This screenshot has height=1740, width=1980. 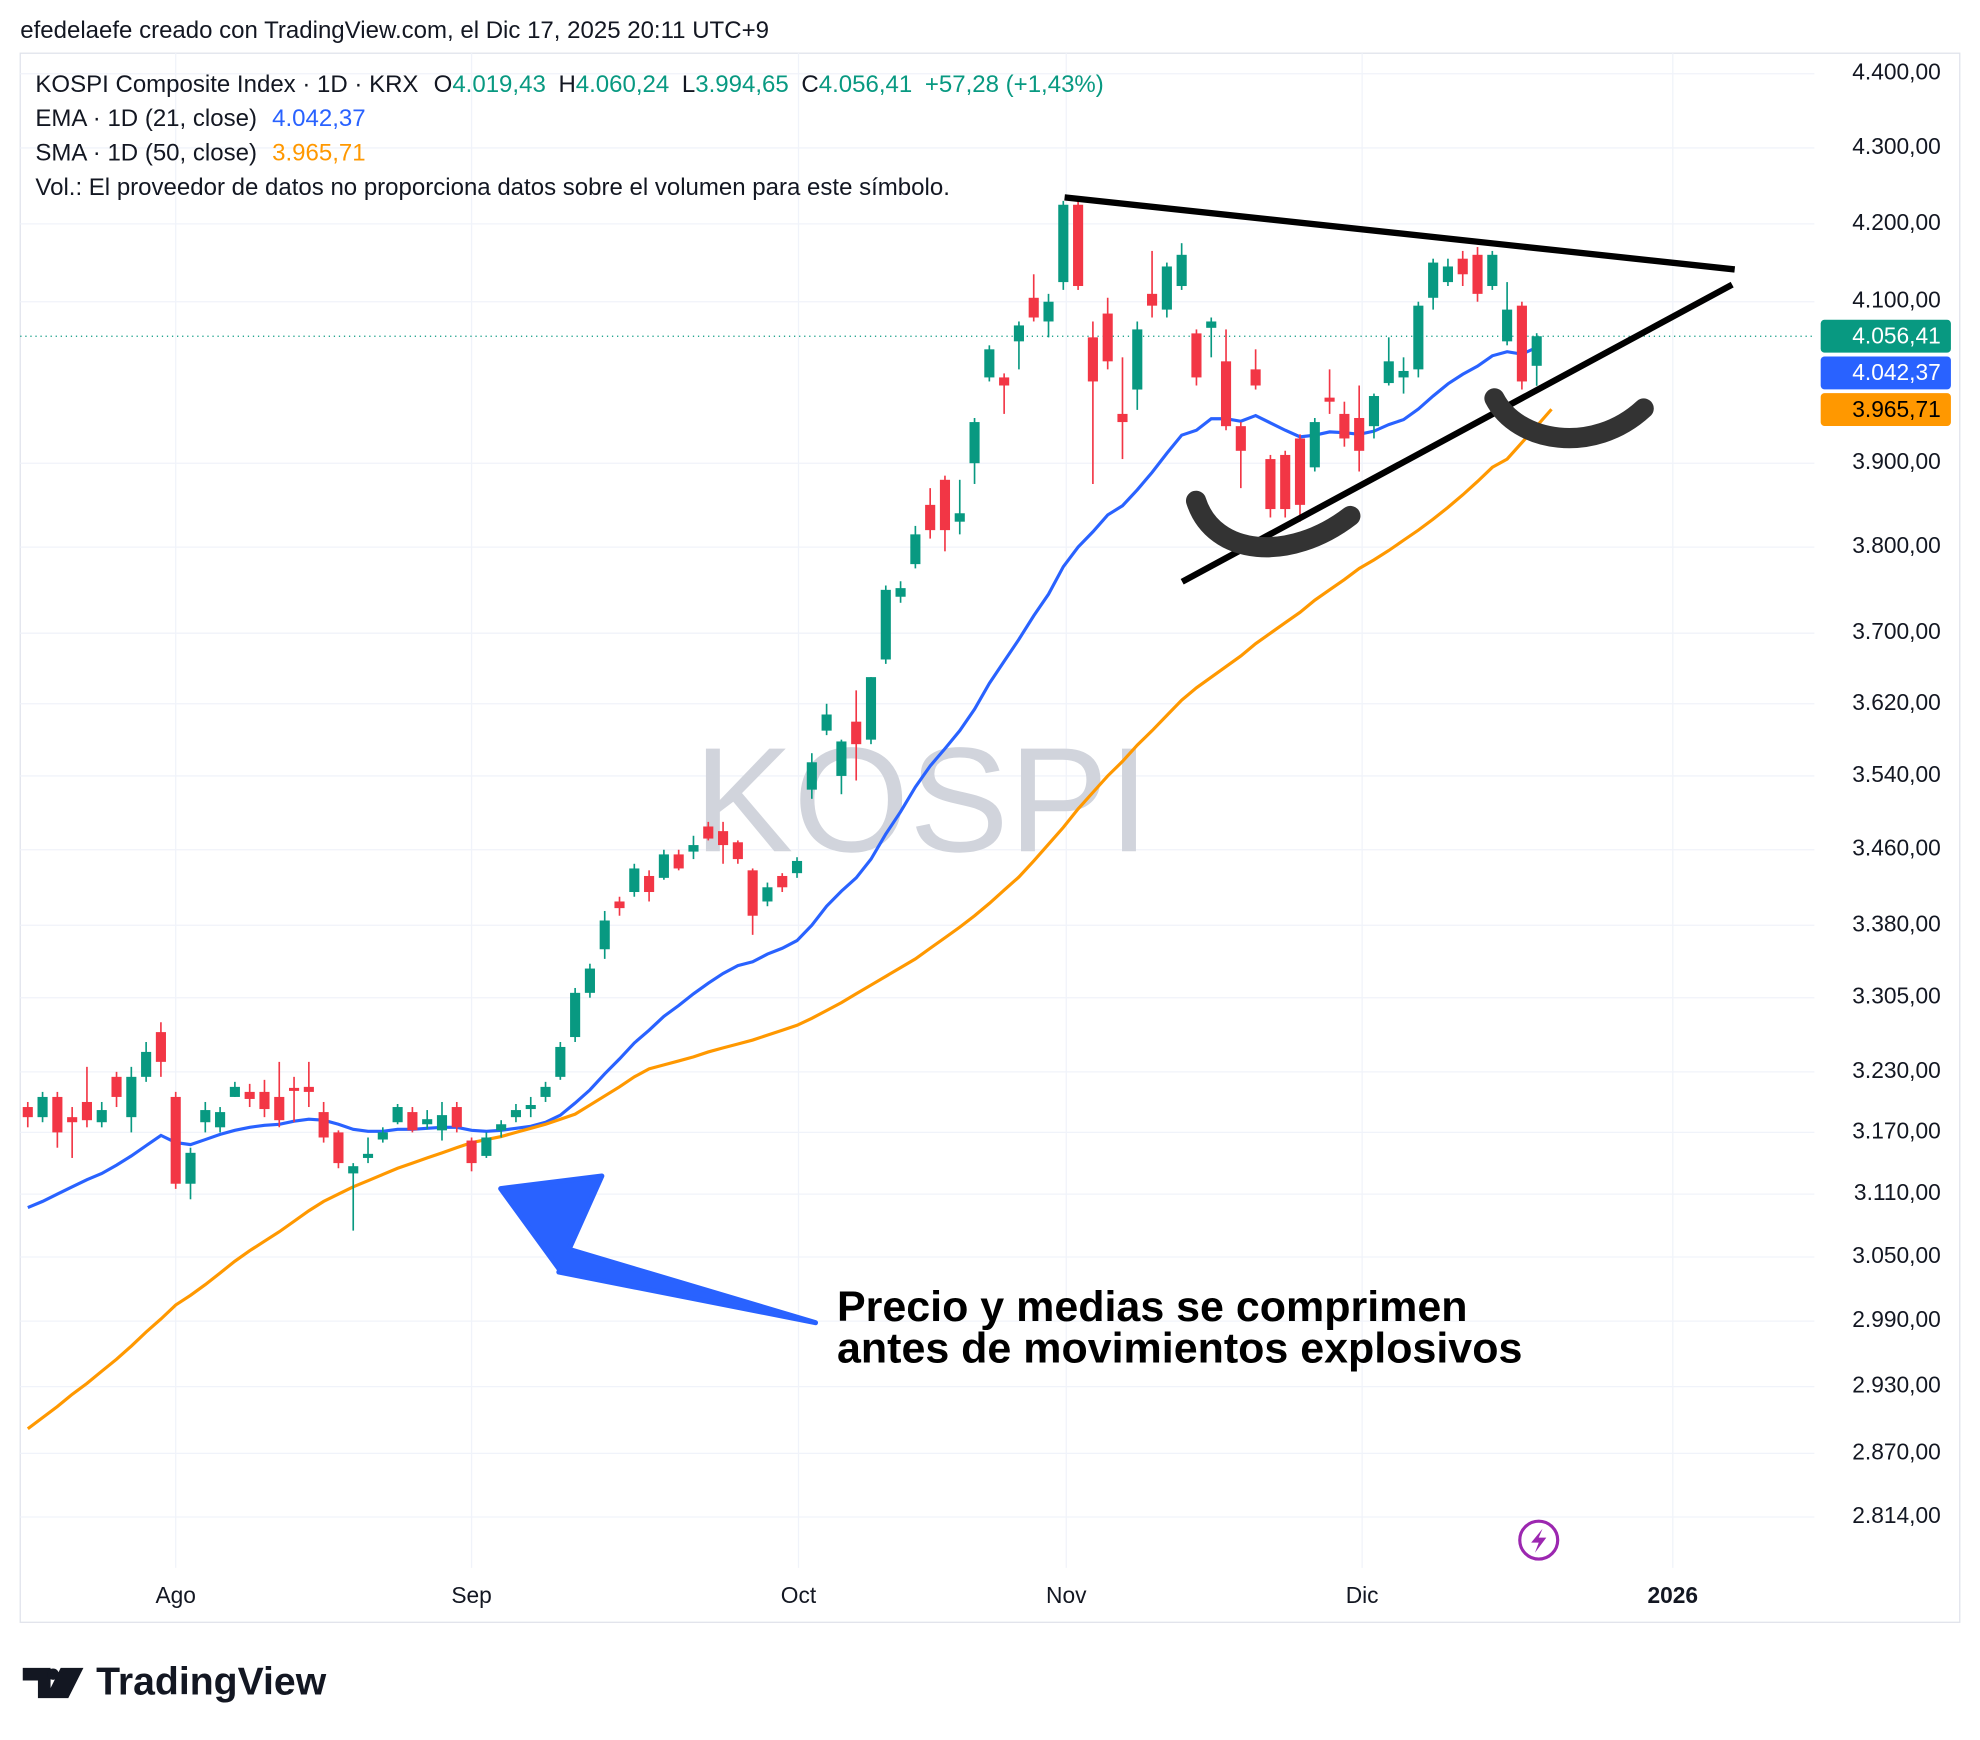 I want to click on symbol: KOSPI Composite Index · 1D · KRX, so click(x=226, y=84).